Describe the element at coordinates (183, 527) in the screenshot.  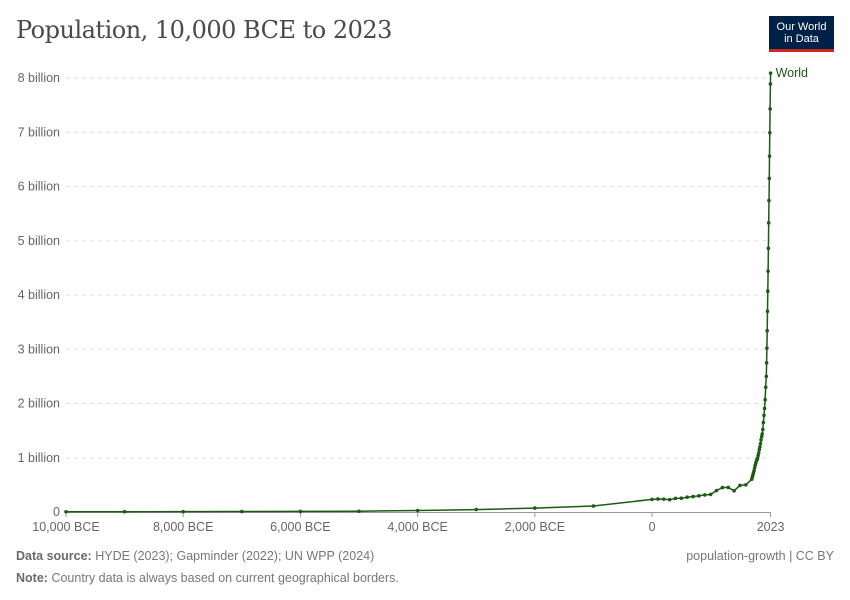
I see `x-tick-label: 8,000 BCE` at that location.